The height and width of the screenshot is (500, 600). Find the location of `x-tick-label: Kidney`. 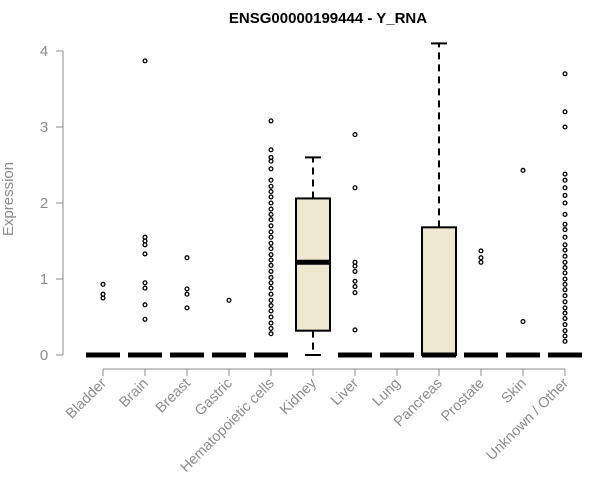

x-tick-label: Kidney is located at coordinates (298, 396).